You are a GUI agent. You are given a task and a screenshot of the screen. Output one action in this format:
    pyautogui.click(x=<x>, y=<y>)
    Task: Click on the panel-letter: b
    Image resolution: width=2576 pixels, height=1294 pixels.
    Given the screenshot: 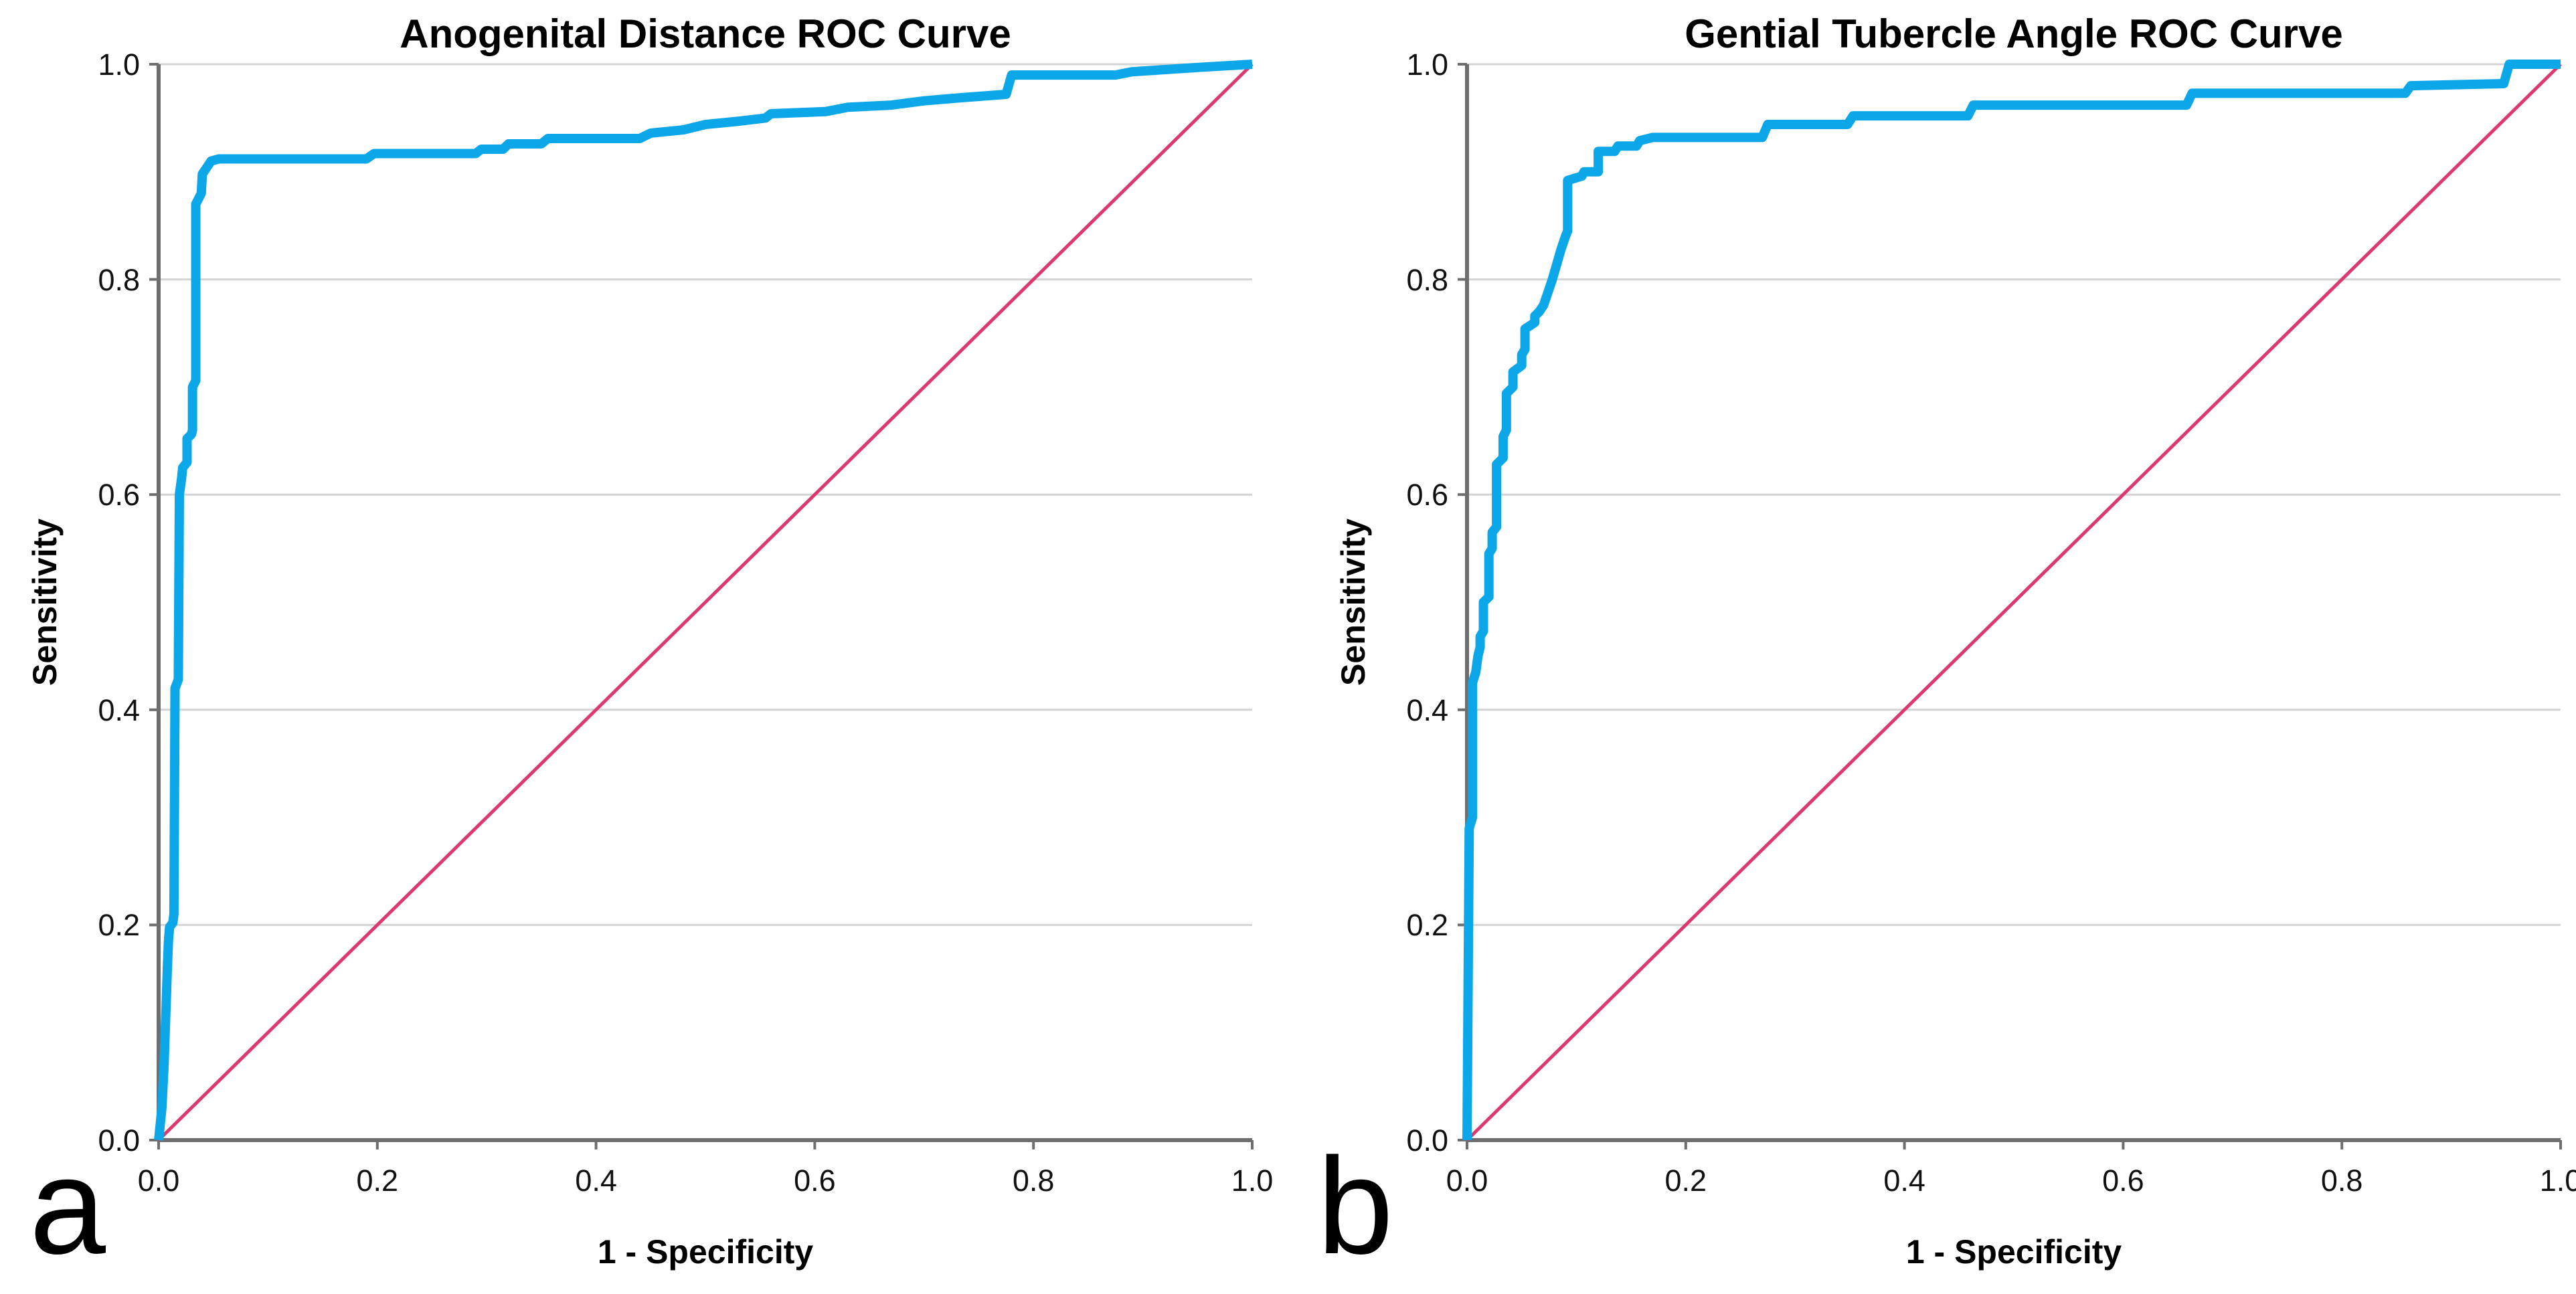 What is the action you would take?
    pyautogui.click(x=1355, y=1206)
    